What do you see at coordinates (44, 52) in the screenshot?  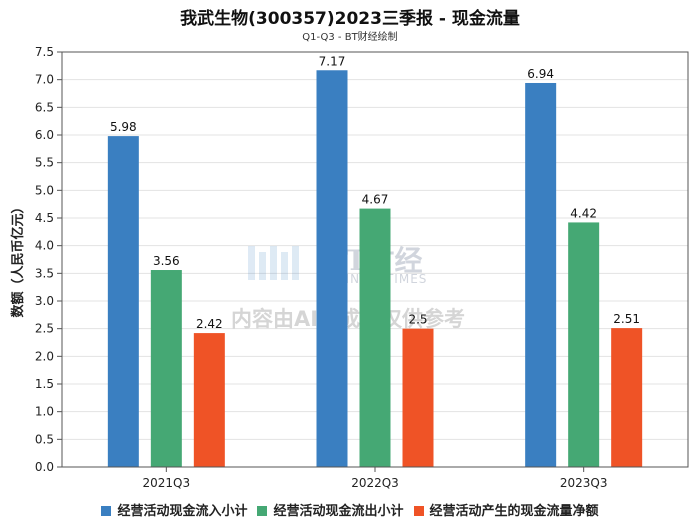 I see `y-tick-label: 7.5` at bounding box center [44, 52].